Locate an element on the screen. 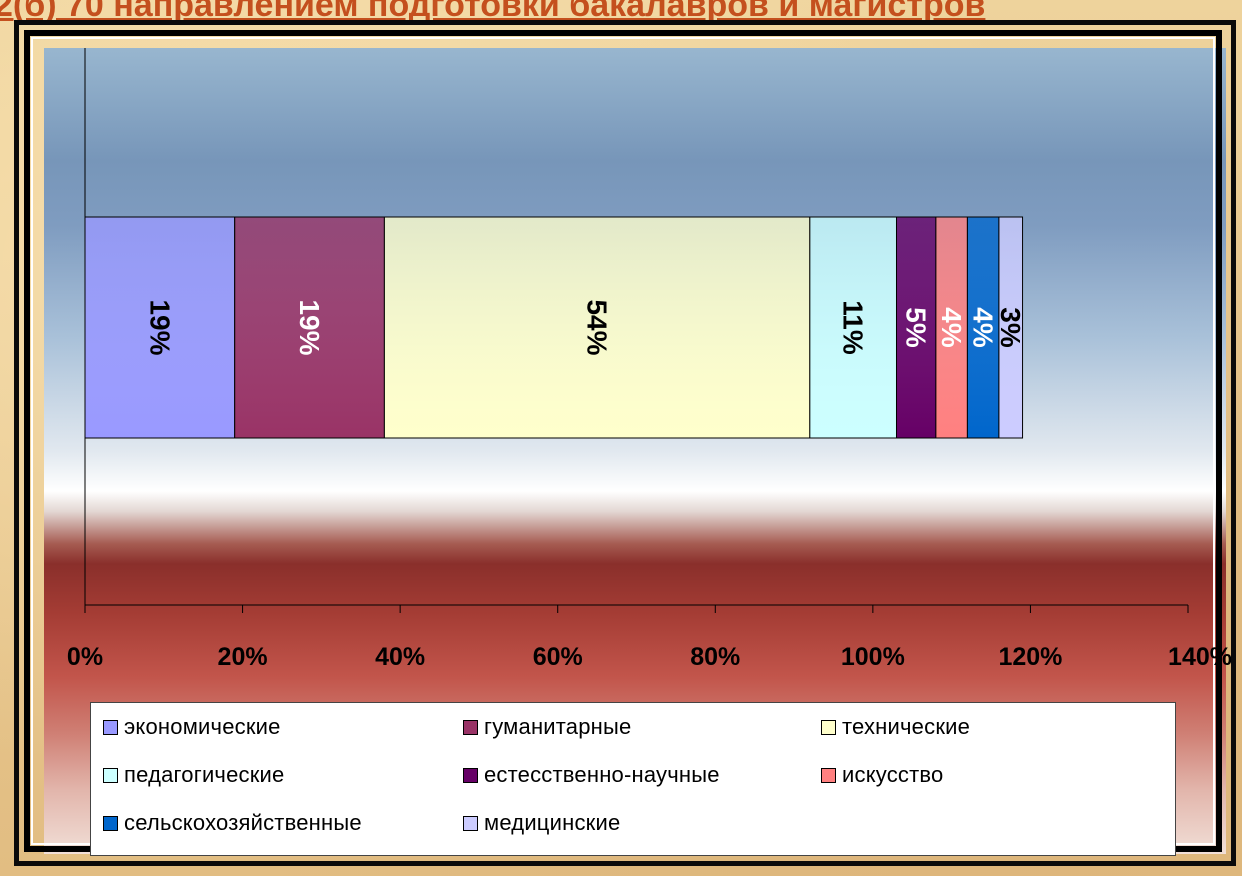 Image resolution: width=1242 pixels, height=876 pixels. bar-data-label-4: 11% is located at coordinates (853, 327).